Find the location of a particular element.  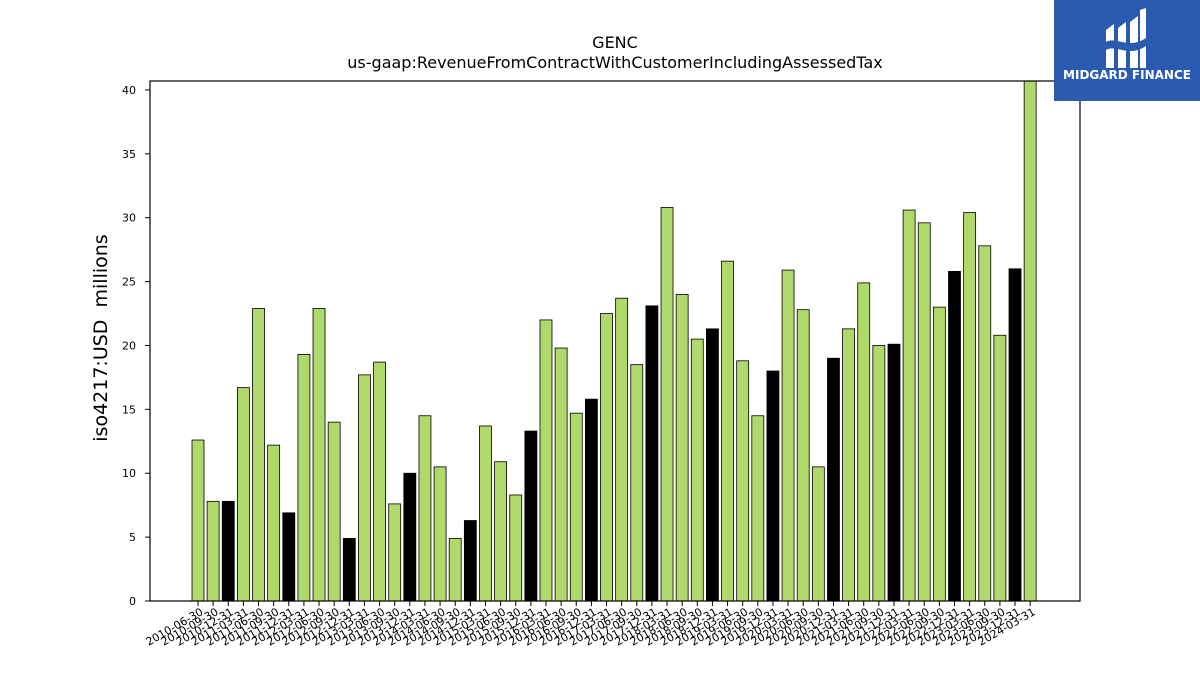

y-tick-label: 5 is located at coordinates (132, 537).